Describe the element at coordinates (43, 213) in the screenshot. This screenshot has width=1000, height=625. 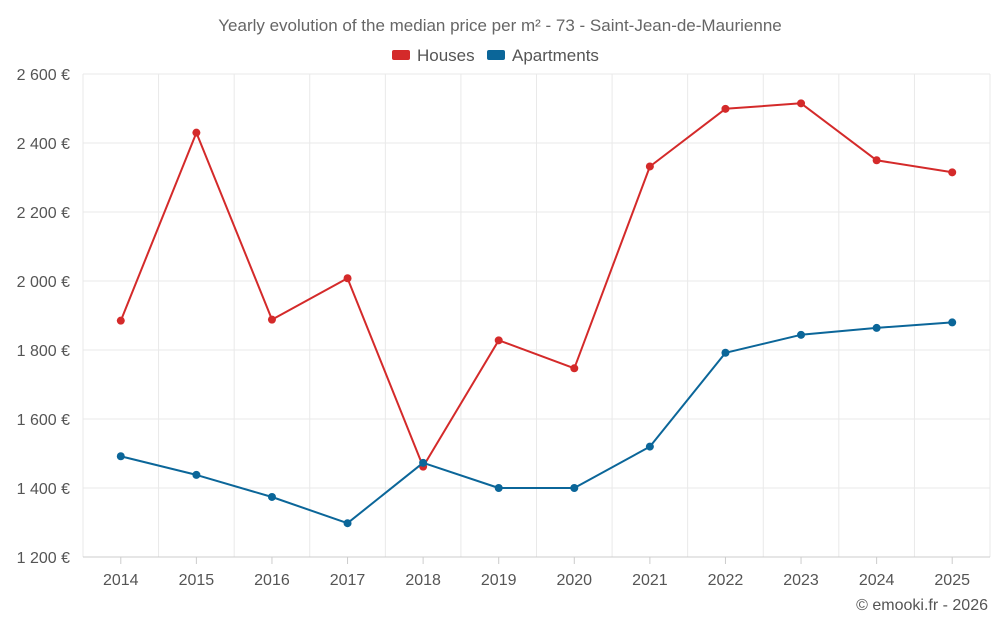
I see `y-tick-label: 2 200 €` at that location.